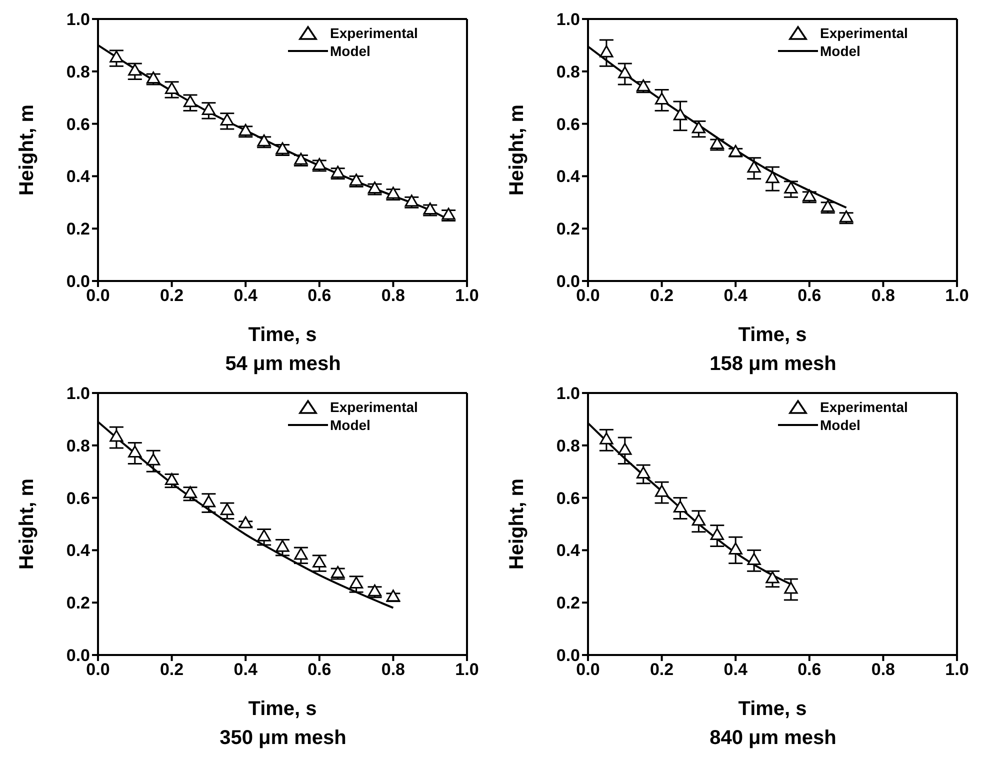  What do you see at coordinates (773, 364) in the screenshot?
I see `text: 158 μm mesh` at bounding box center [773, 364].